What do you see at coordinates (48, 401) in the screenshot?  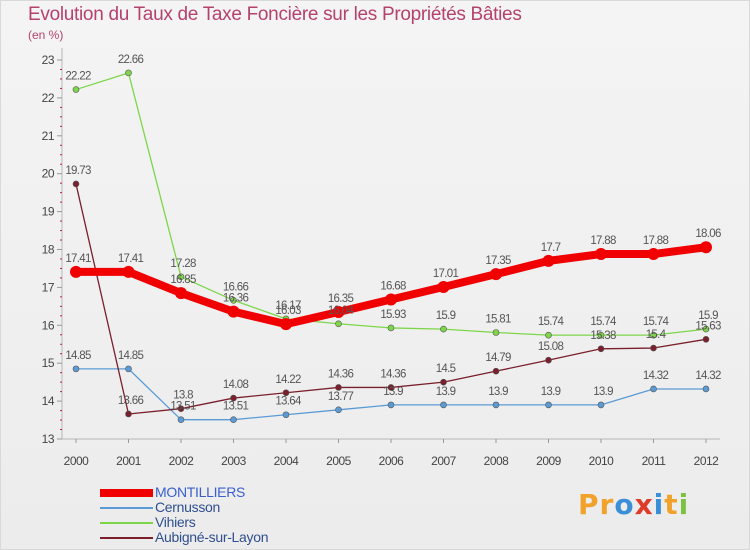 I see `y-tick-label: 14` at bounding box center [48, 401].